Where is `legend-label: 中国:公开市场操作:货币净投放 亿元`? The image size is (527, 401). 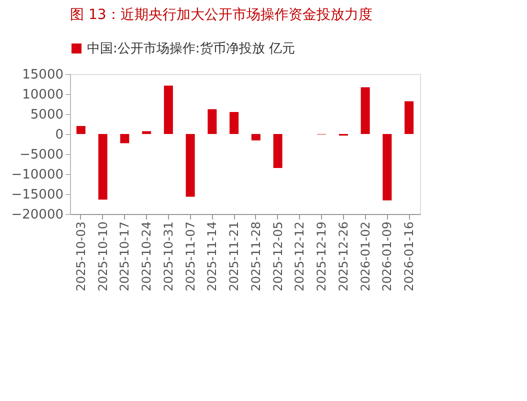 legend-label: 中国:公开市场操作:货币净投放 亿元 is located at coordinates (191, 49).